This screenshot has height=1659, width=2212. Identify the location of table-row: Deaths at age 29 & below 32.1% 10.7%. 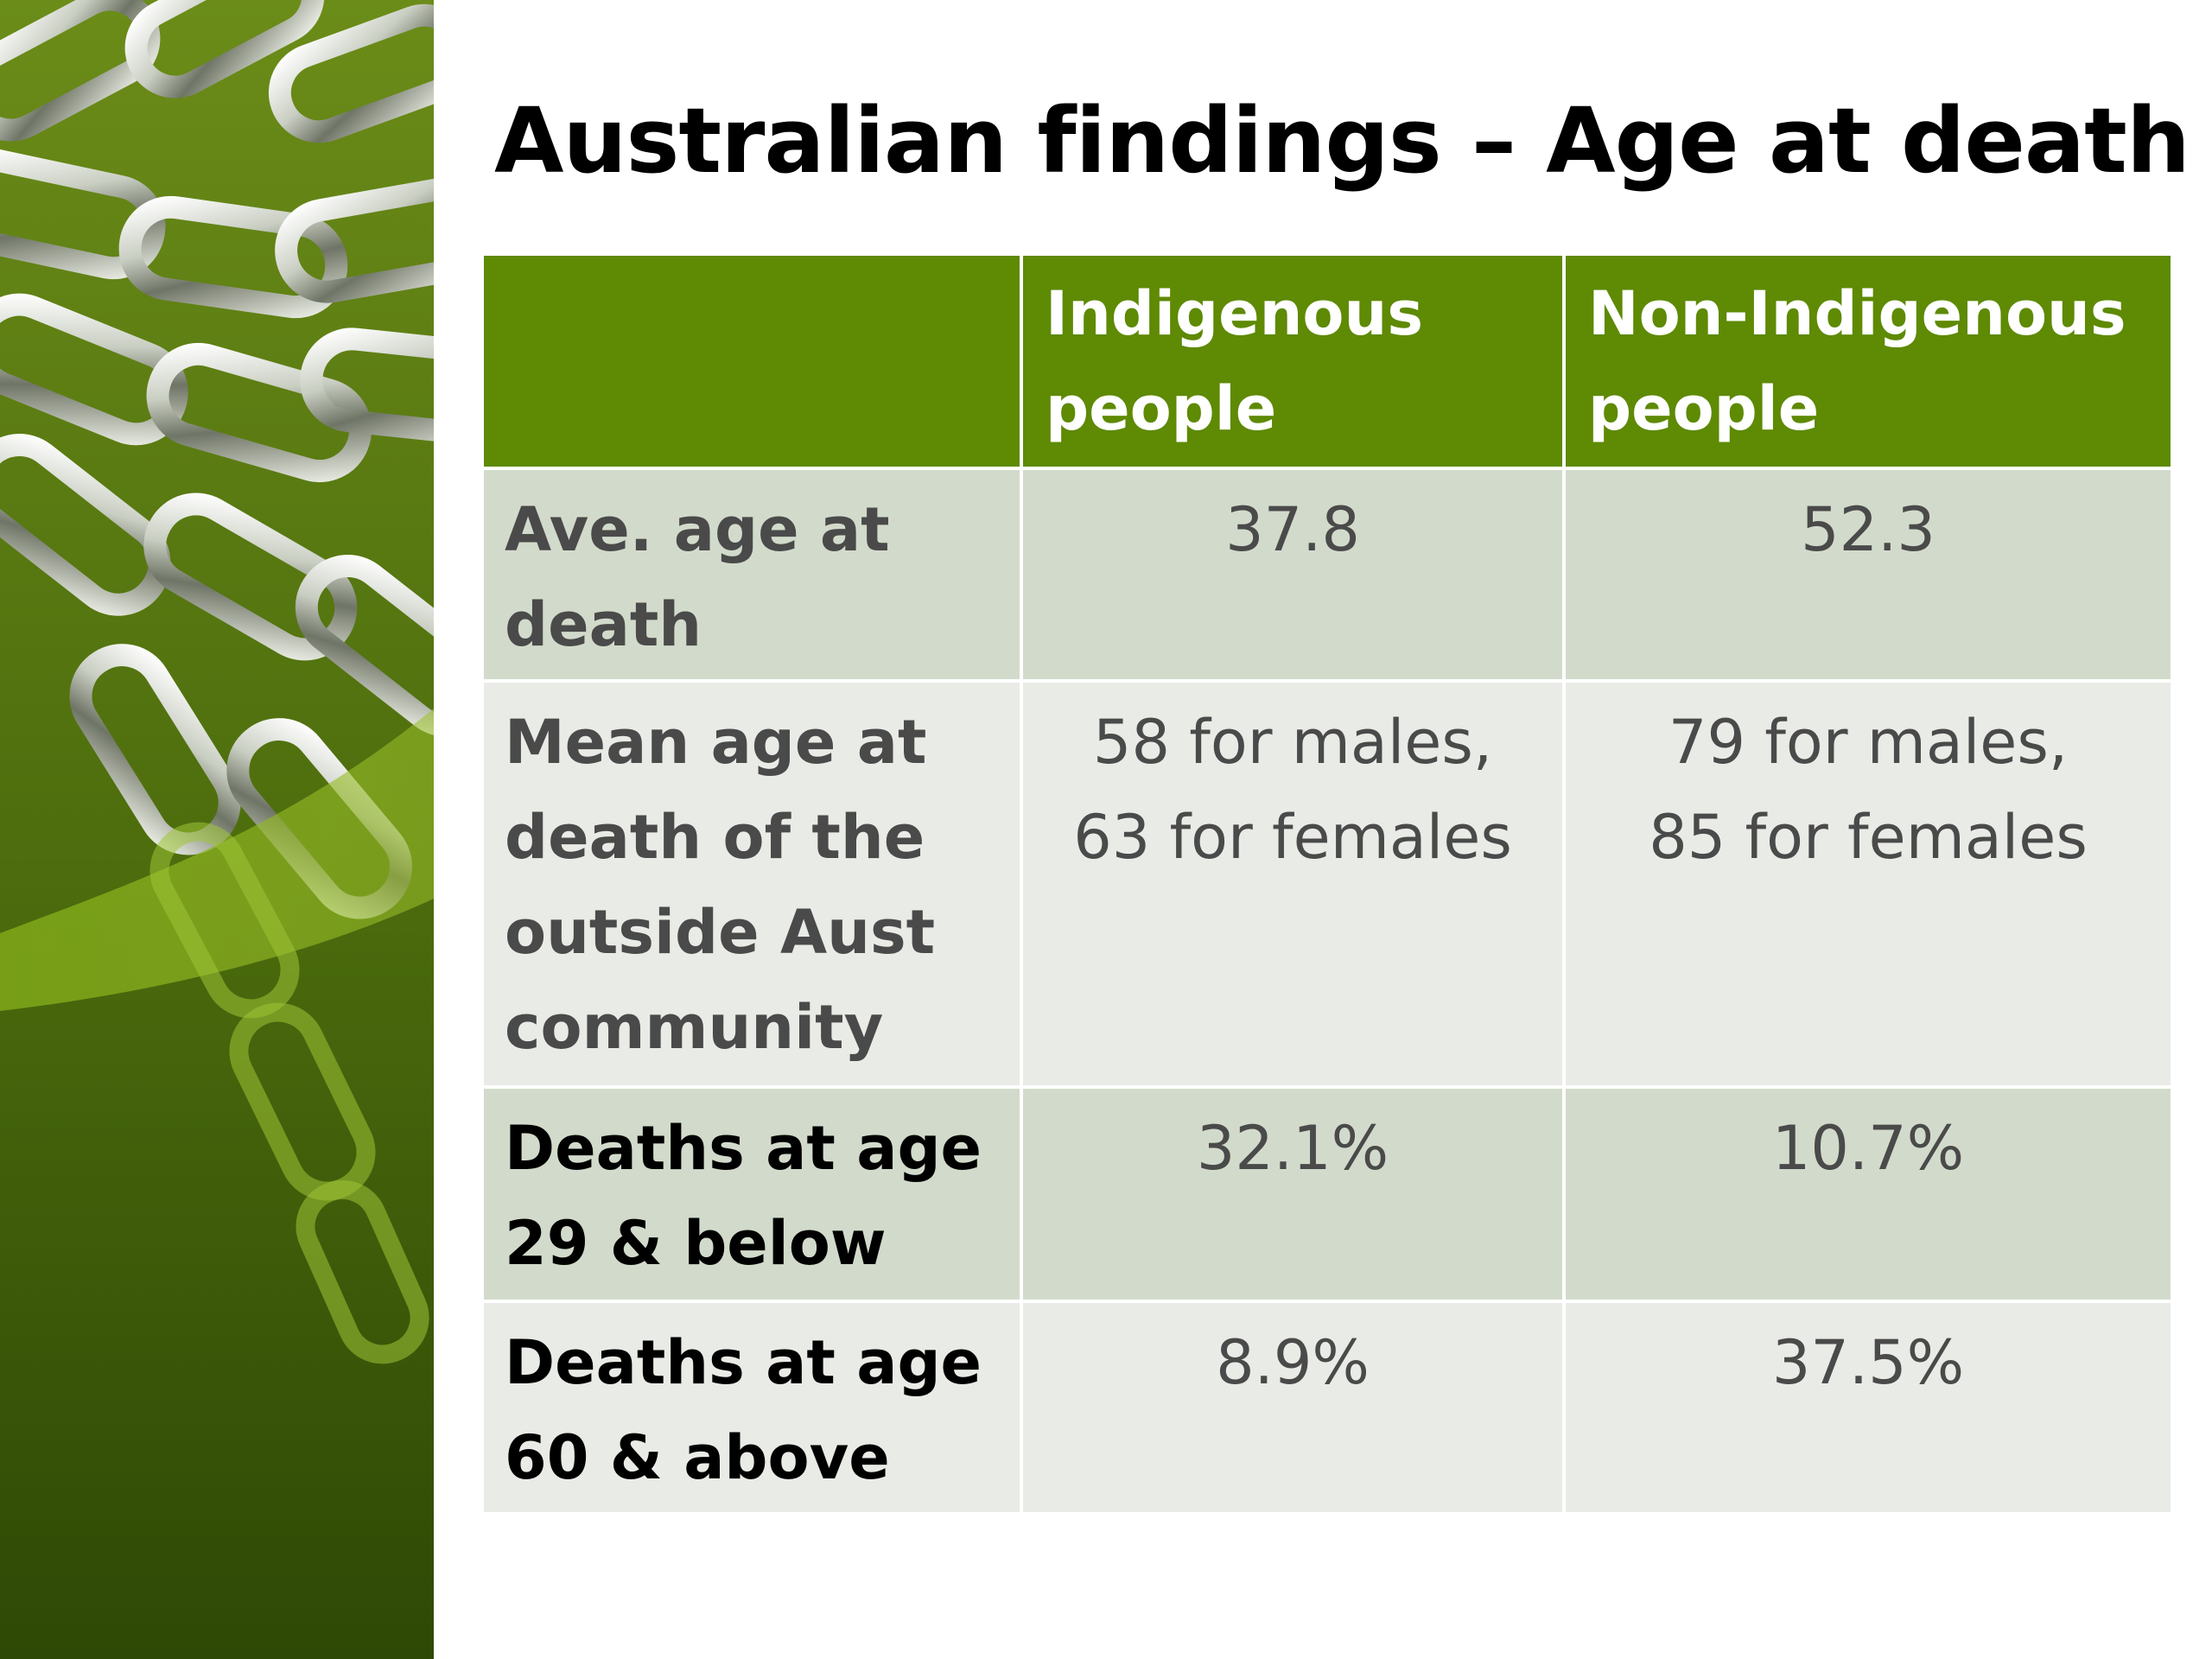
(1327, 1194).